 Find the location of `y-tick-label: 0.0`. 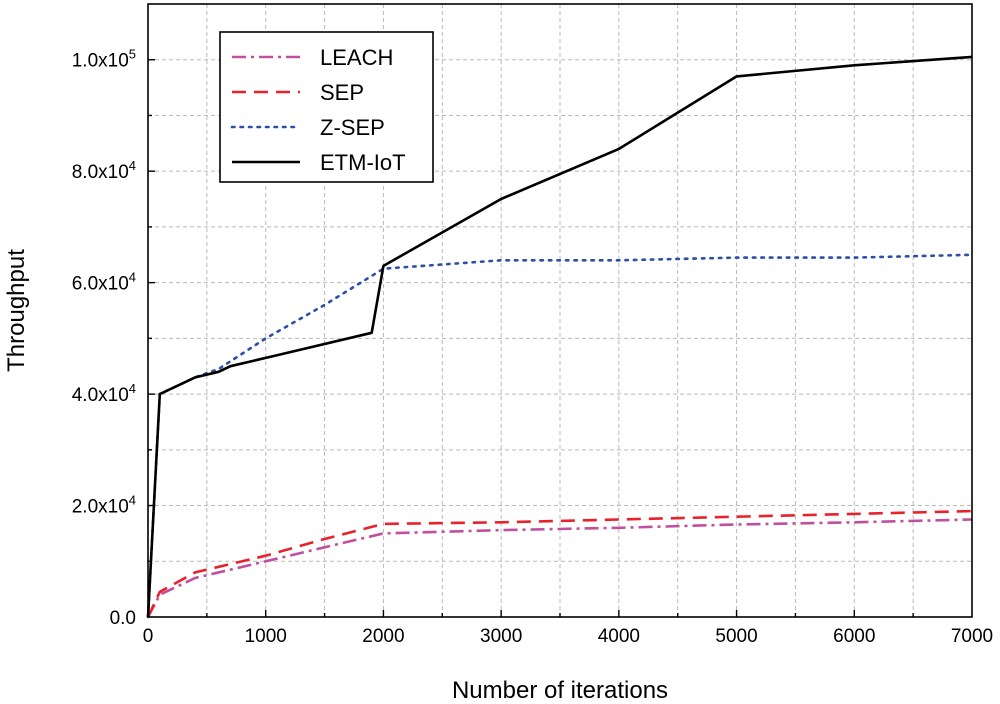

y-tick-label: 0.0 is located at coordinates (123, 618).